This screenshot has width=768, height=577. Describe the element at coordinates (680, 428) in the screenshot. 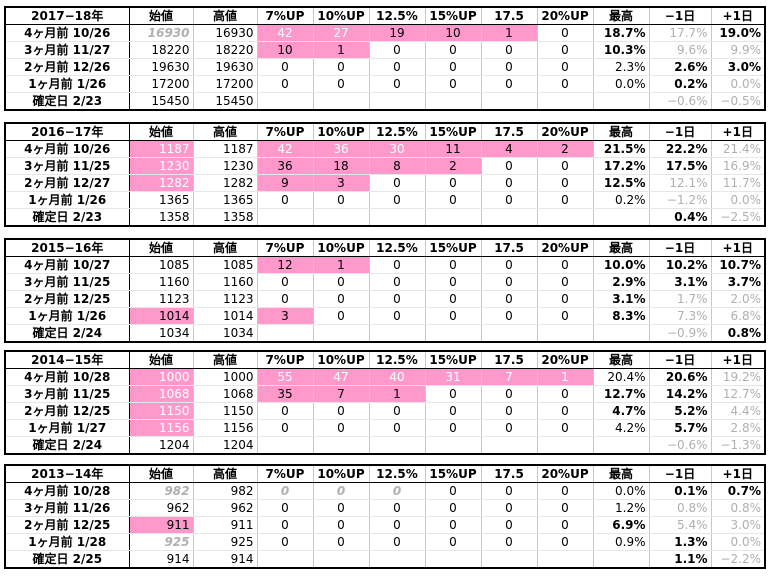

I see `cell-minus1: 5.7%` at that location.